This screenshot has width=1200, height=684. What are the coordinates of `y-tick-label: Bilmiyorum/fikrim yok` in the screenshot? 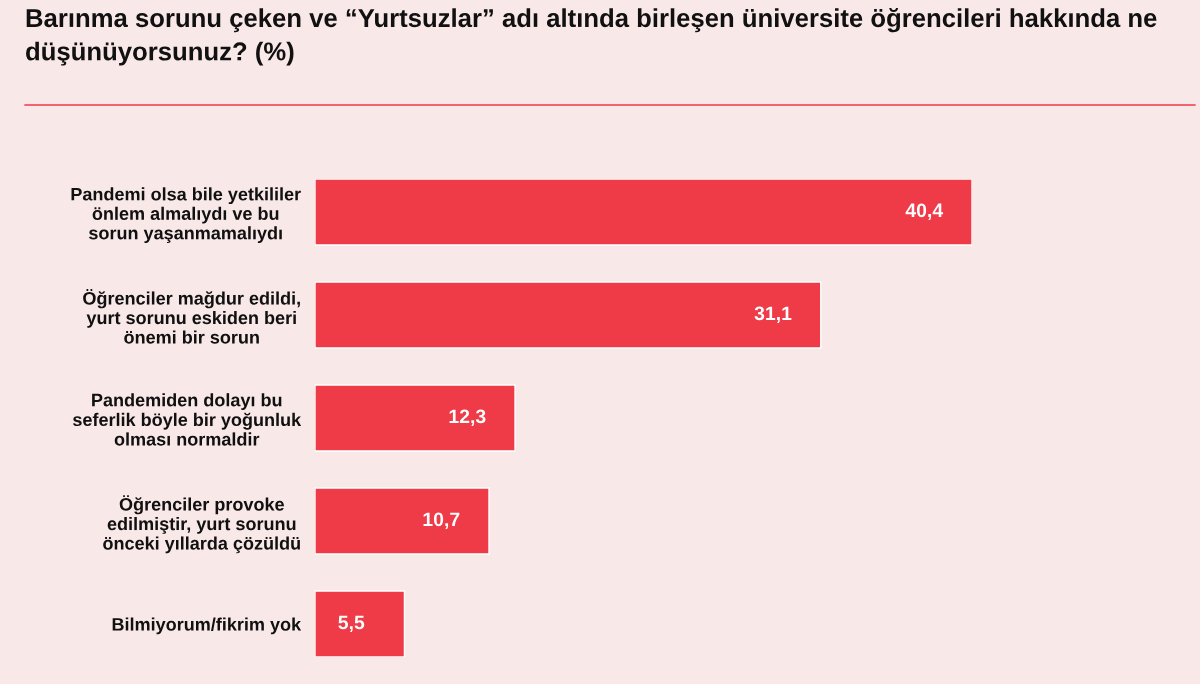 It's located at (207, 626).